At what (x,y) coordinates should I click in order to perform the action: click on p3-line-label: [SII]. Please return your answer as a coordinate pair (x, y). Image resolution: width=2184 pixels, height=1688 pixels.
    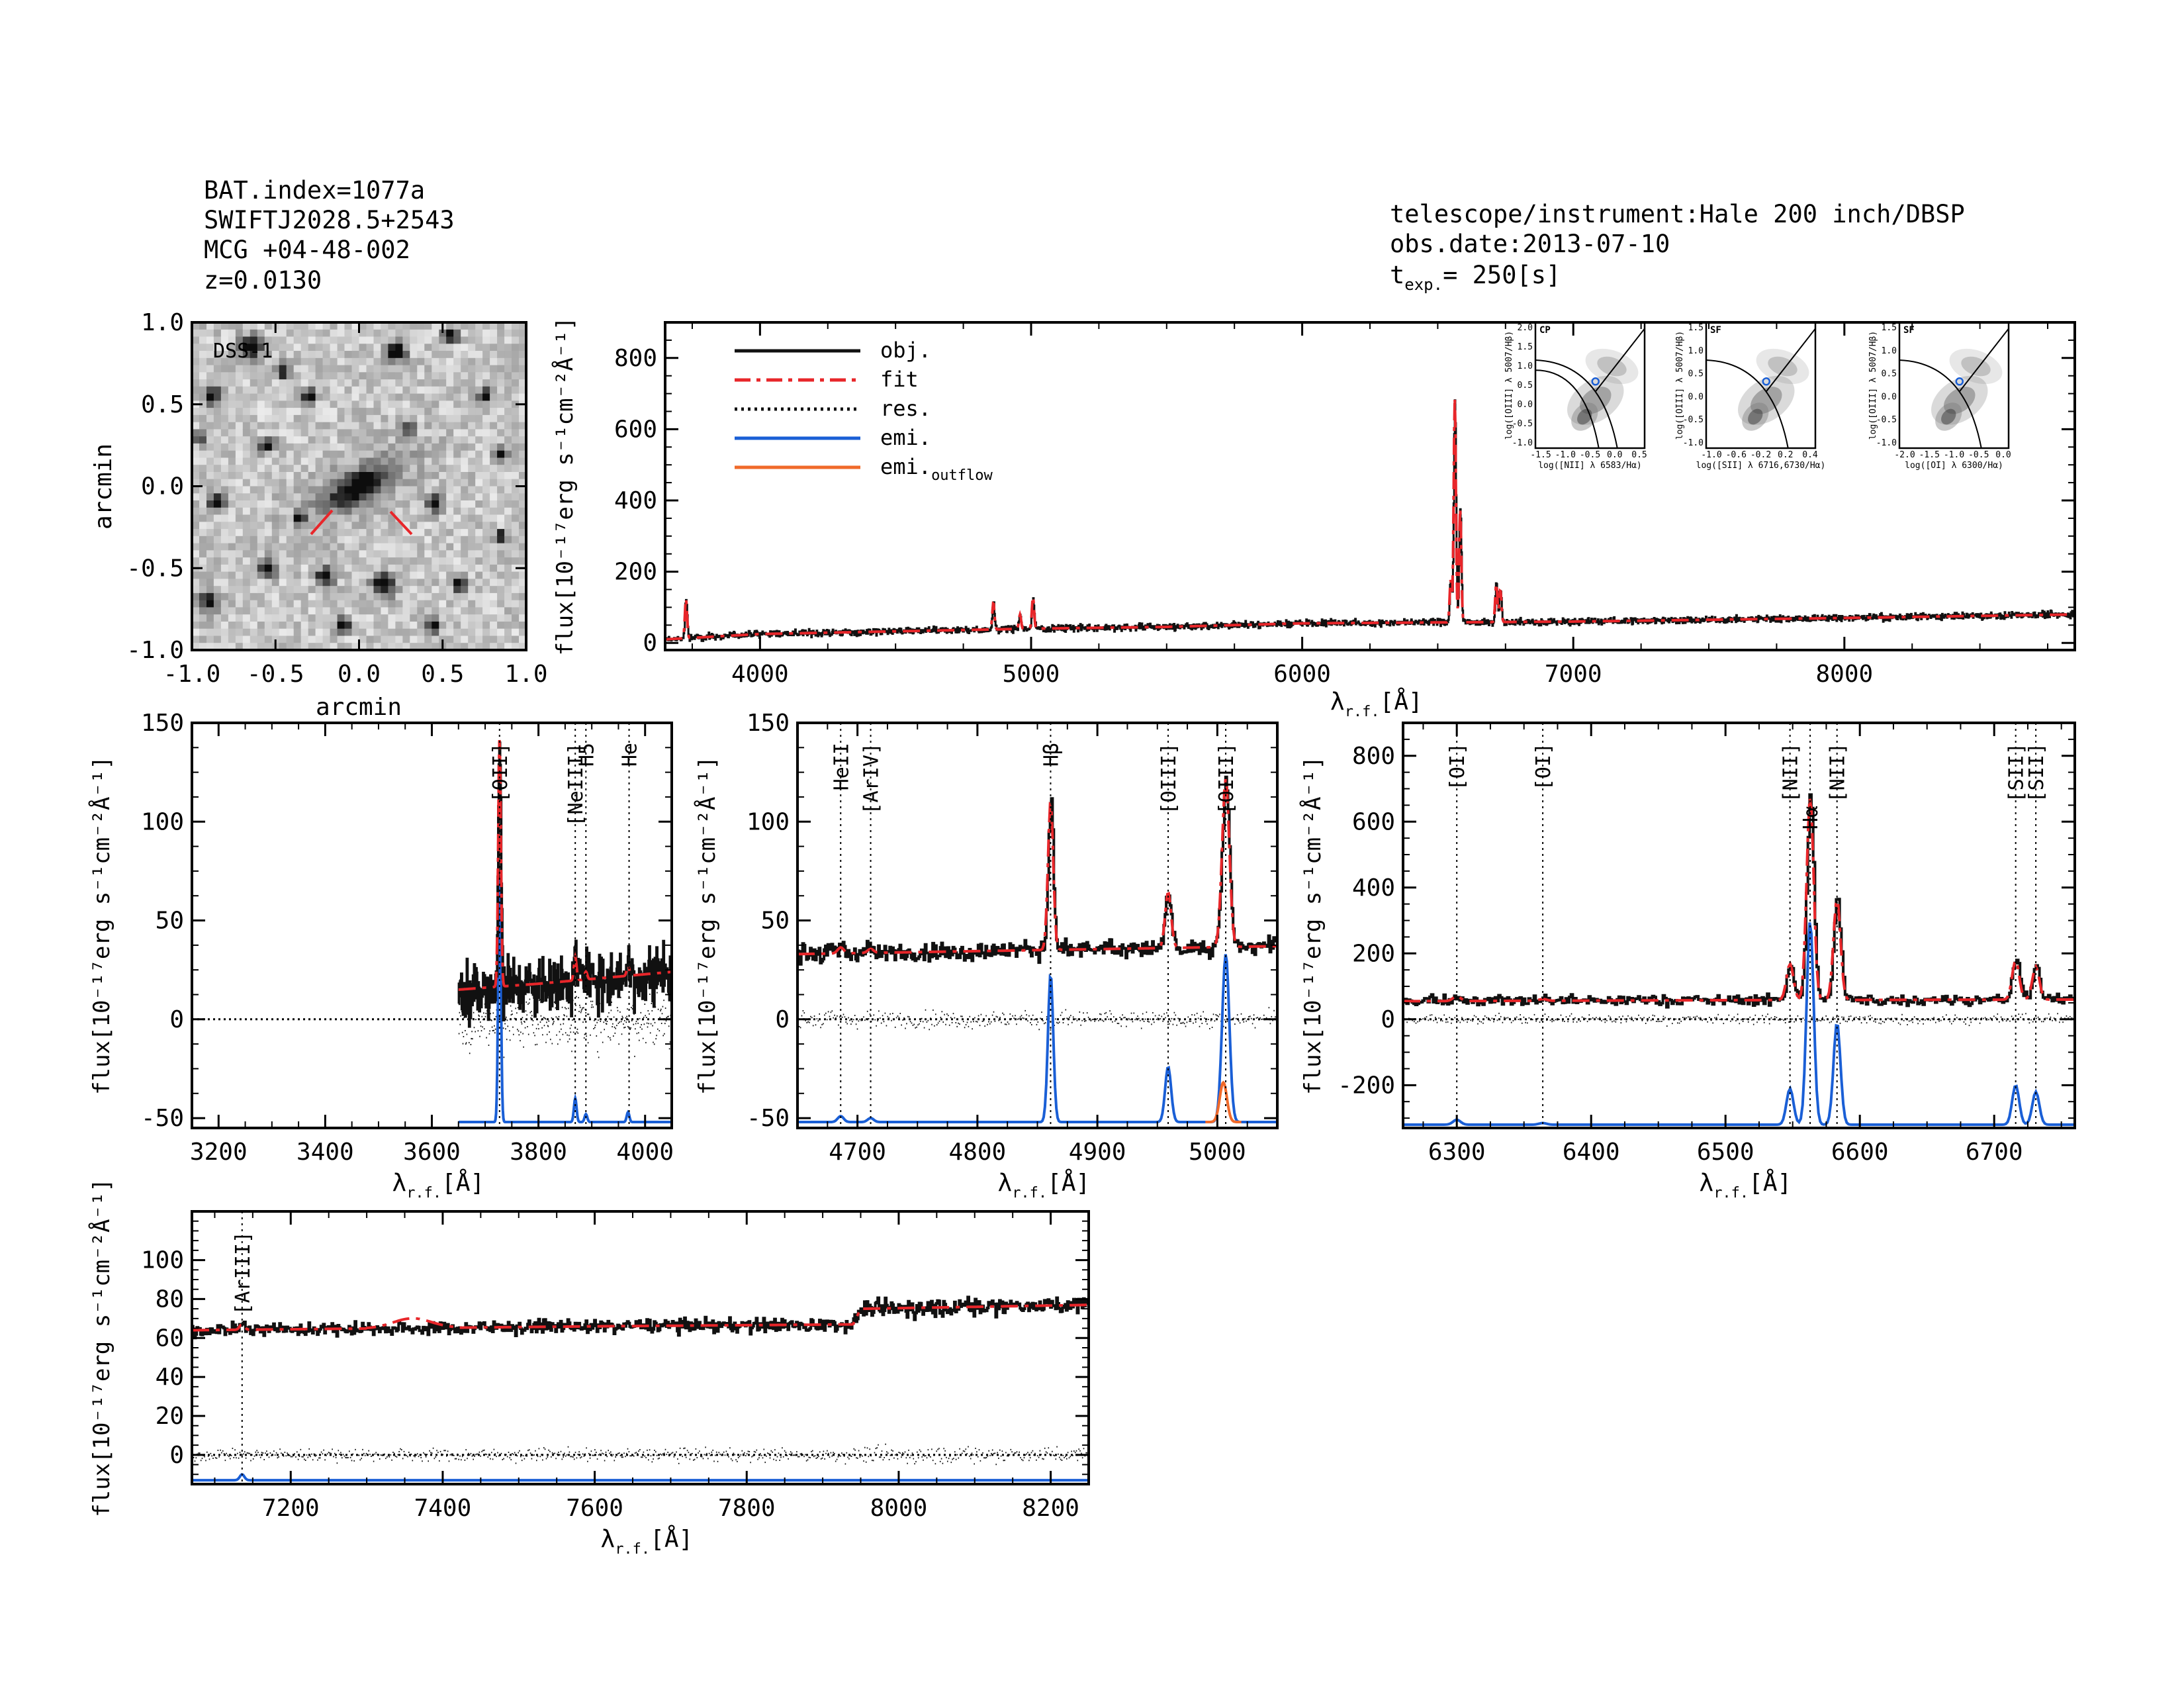
    Looking at the image, I should click on (2036, 772).